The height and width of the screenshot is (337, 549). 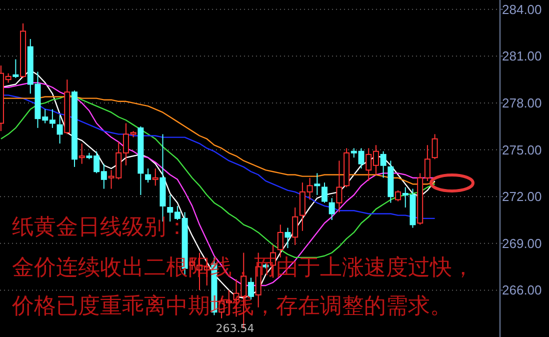 What do you see at coordinates (100, 227) in the screenshot?
I see `annotation: 纸黄金日线级别：` at bounding box center [100, 227].